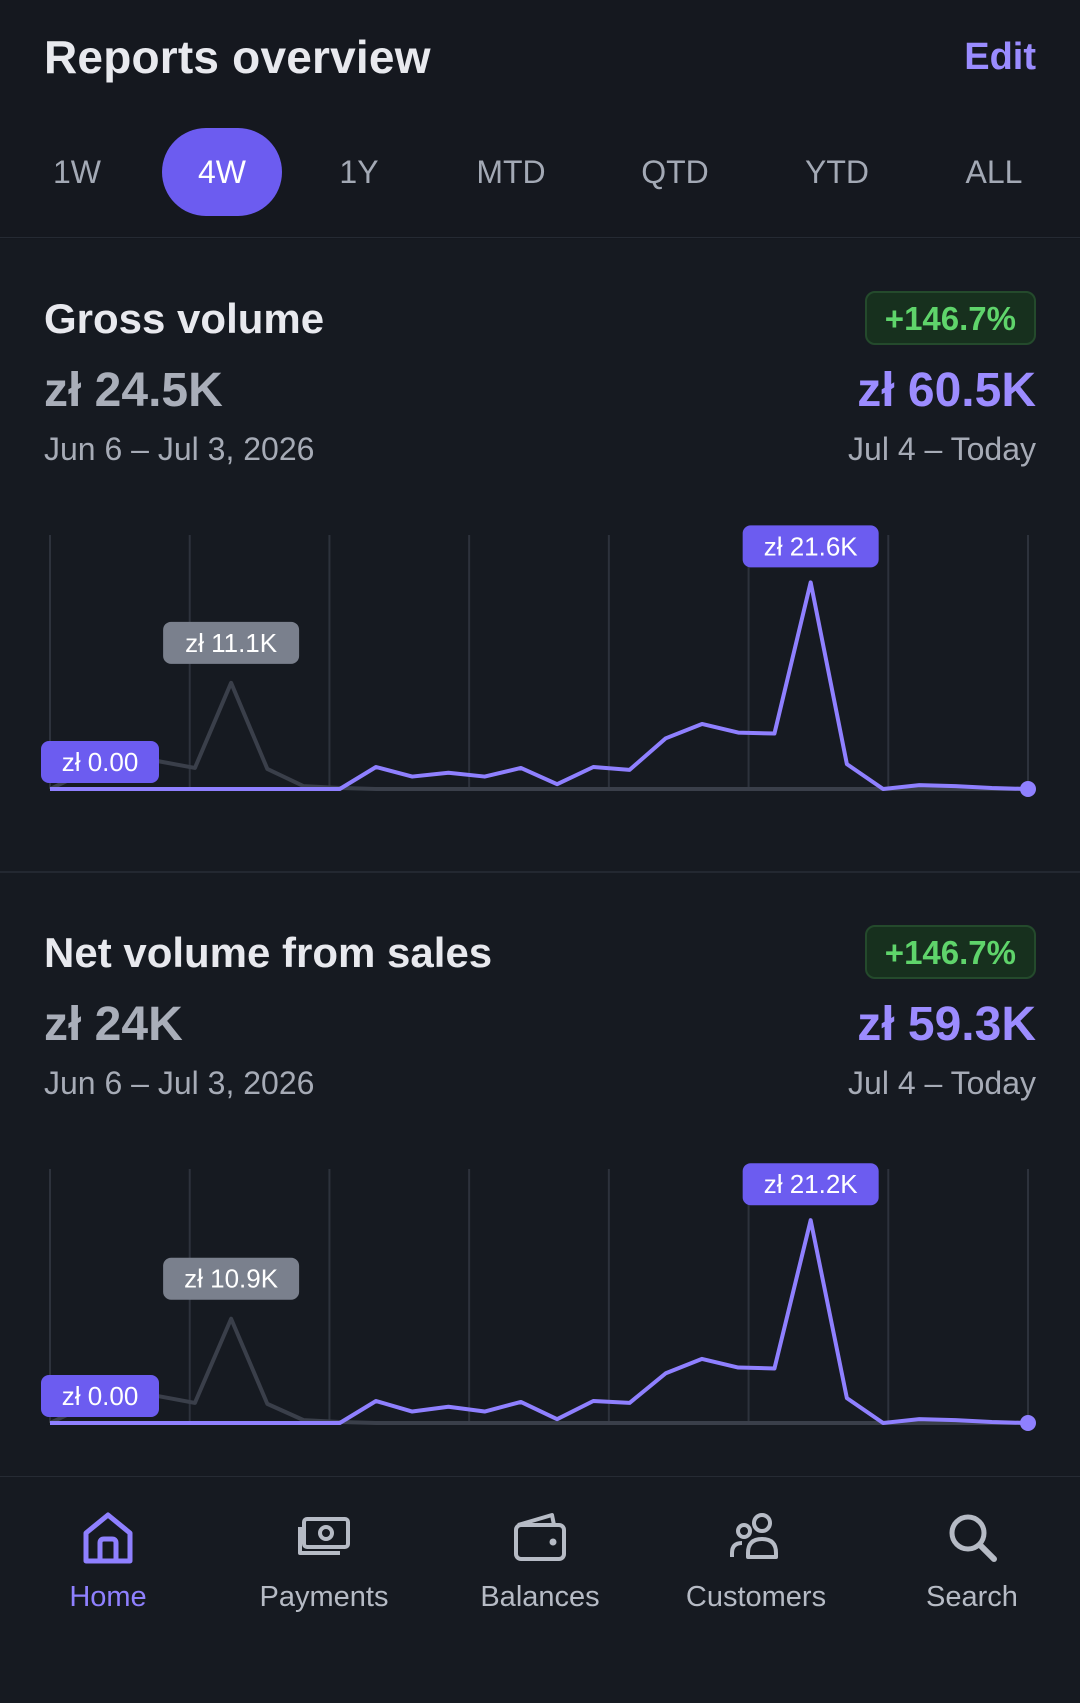 Image resolution: width=1080 pixels, height=1703 pixels. What do you see at coordinates (540, 1537) in the screenshot?
I see `wallet-icon` at bounding box center [540, 1537].